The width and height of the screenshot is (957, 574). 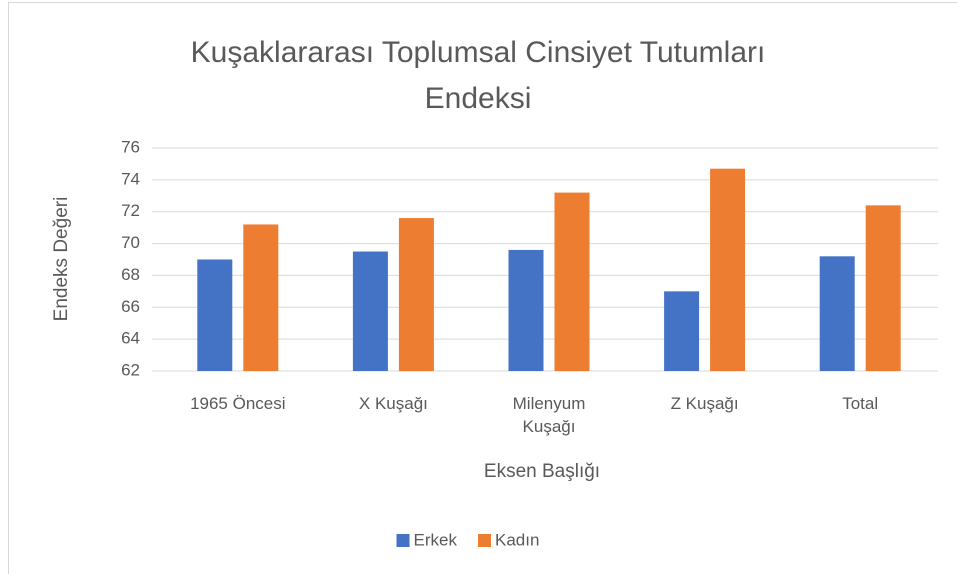 What do you see at coordinates (130, 369) in the screenshot?
I see `y-tick-label: 62` at bounding box center [130, 369].